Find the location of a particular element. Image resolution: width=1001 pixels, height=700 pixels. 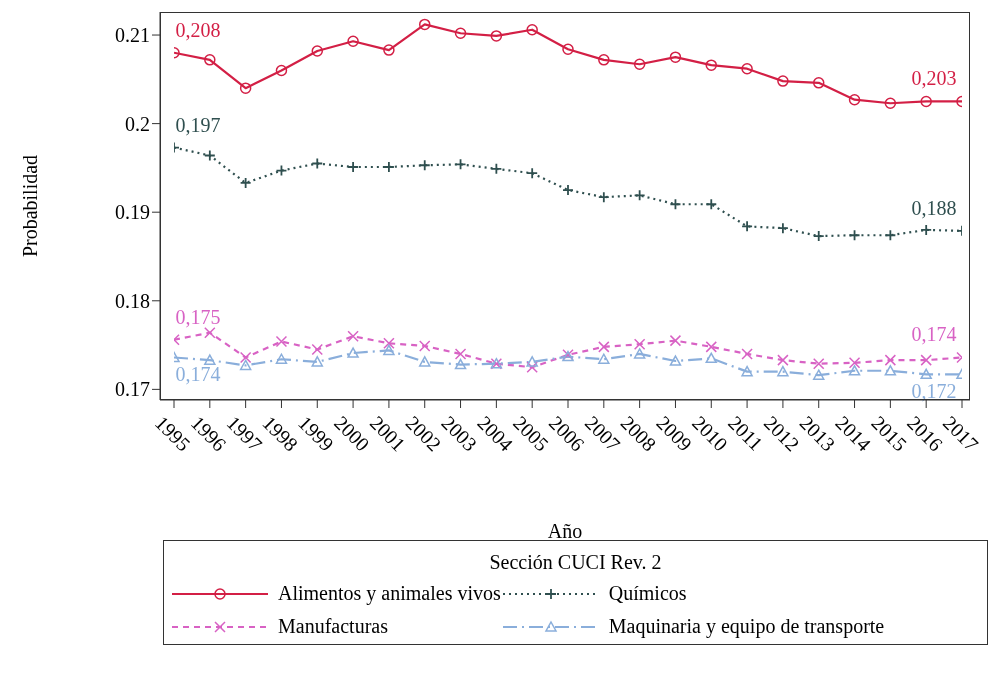

y-tick-label: 0.19 is located at coordinates (132, 212).